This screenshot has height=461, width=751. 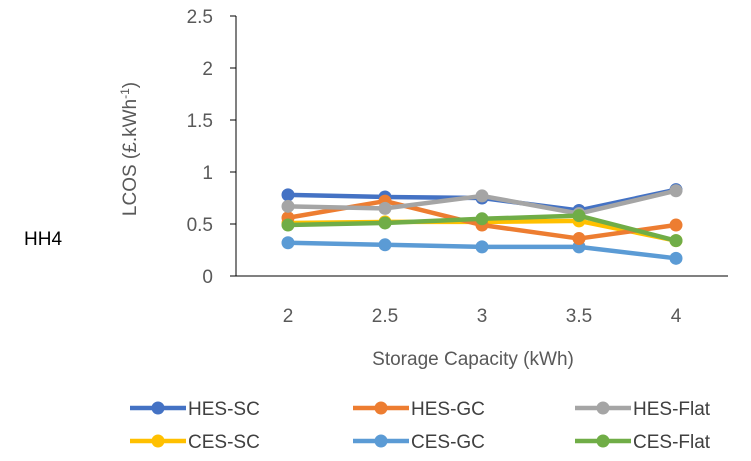 What do you see at coordinates (672, 409) in the screenshot?
I see `legend-label: HES-Flat` at bounding box center [672, 409].